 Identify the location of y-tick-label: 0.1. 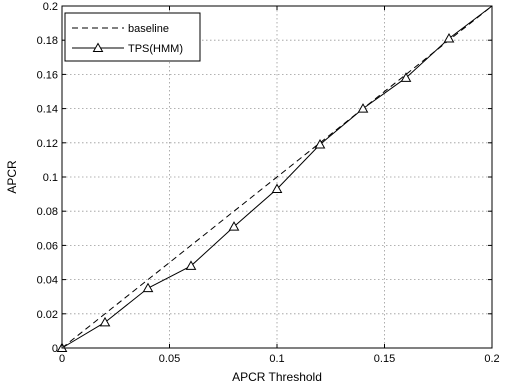
(50, 178).